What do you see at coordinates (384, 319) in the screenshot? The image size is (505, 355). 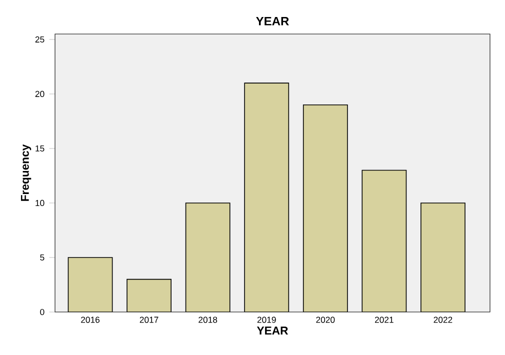 I see `x-tick-label: 2021` at bounding box center [384, 319].